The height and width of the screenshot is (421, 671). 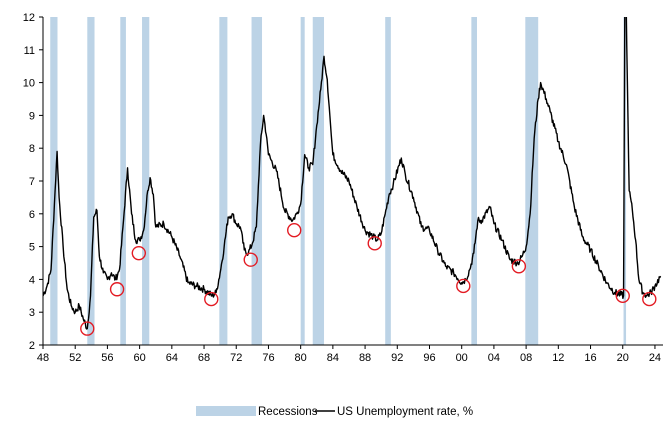 I want to click on x-tick-label: 16, so click(x=590, y=358).